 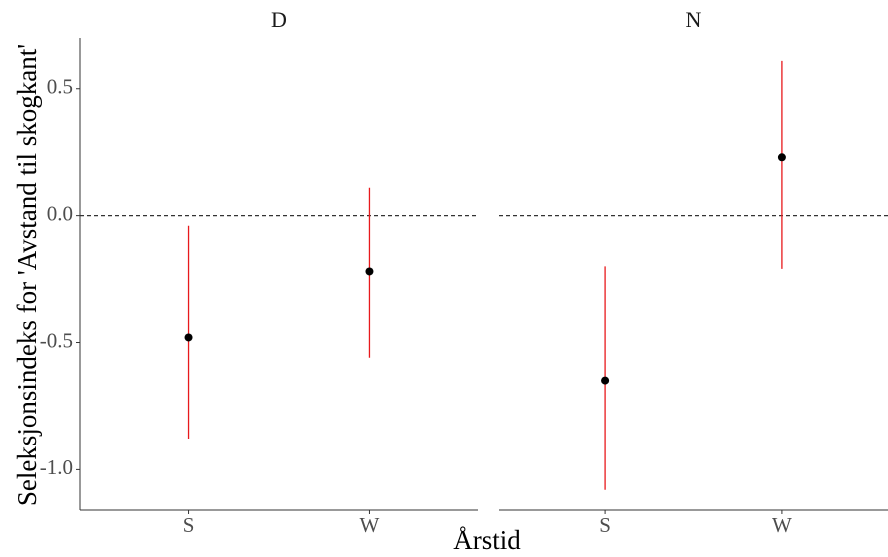 I want to click on y-tick-label: -1.0, so click(x=56, y=467).